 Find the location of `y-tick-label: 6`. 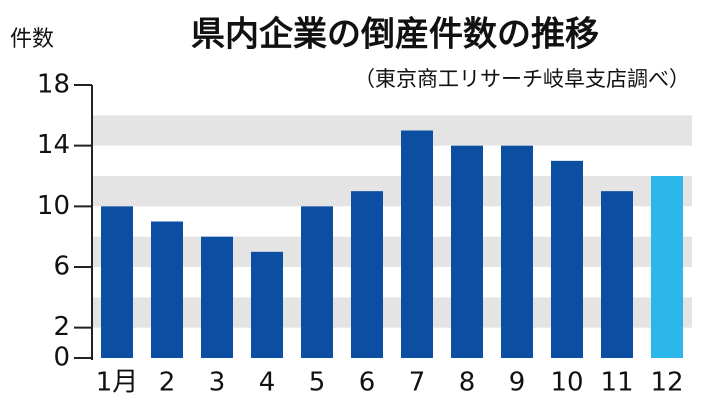

y-tick-label: 6 is located at coordinates (61, 267).